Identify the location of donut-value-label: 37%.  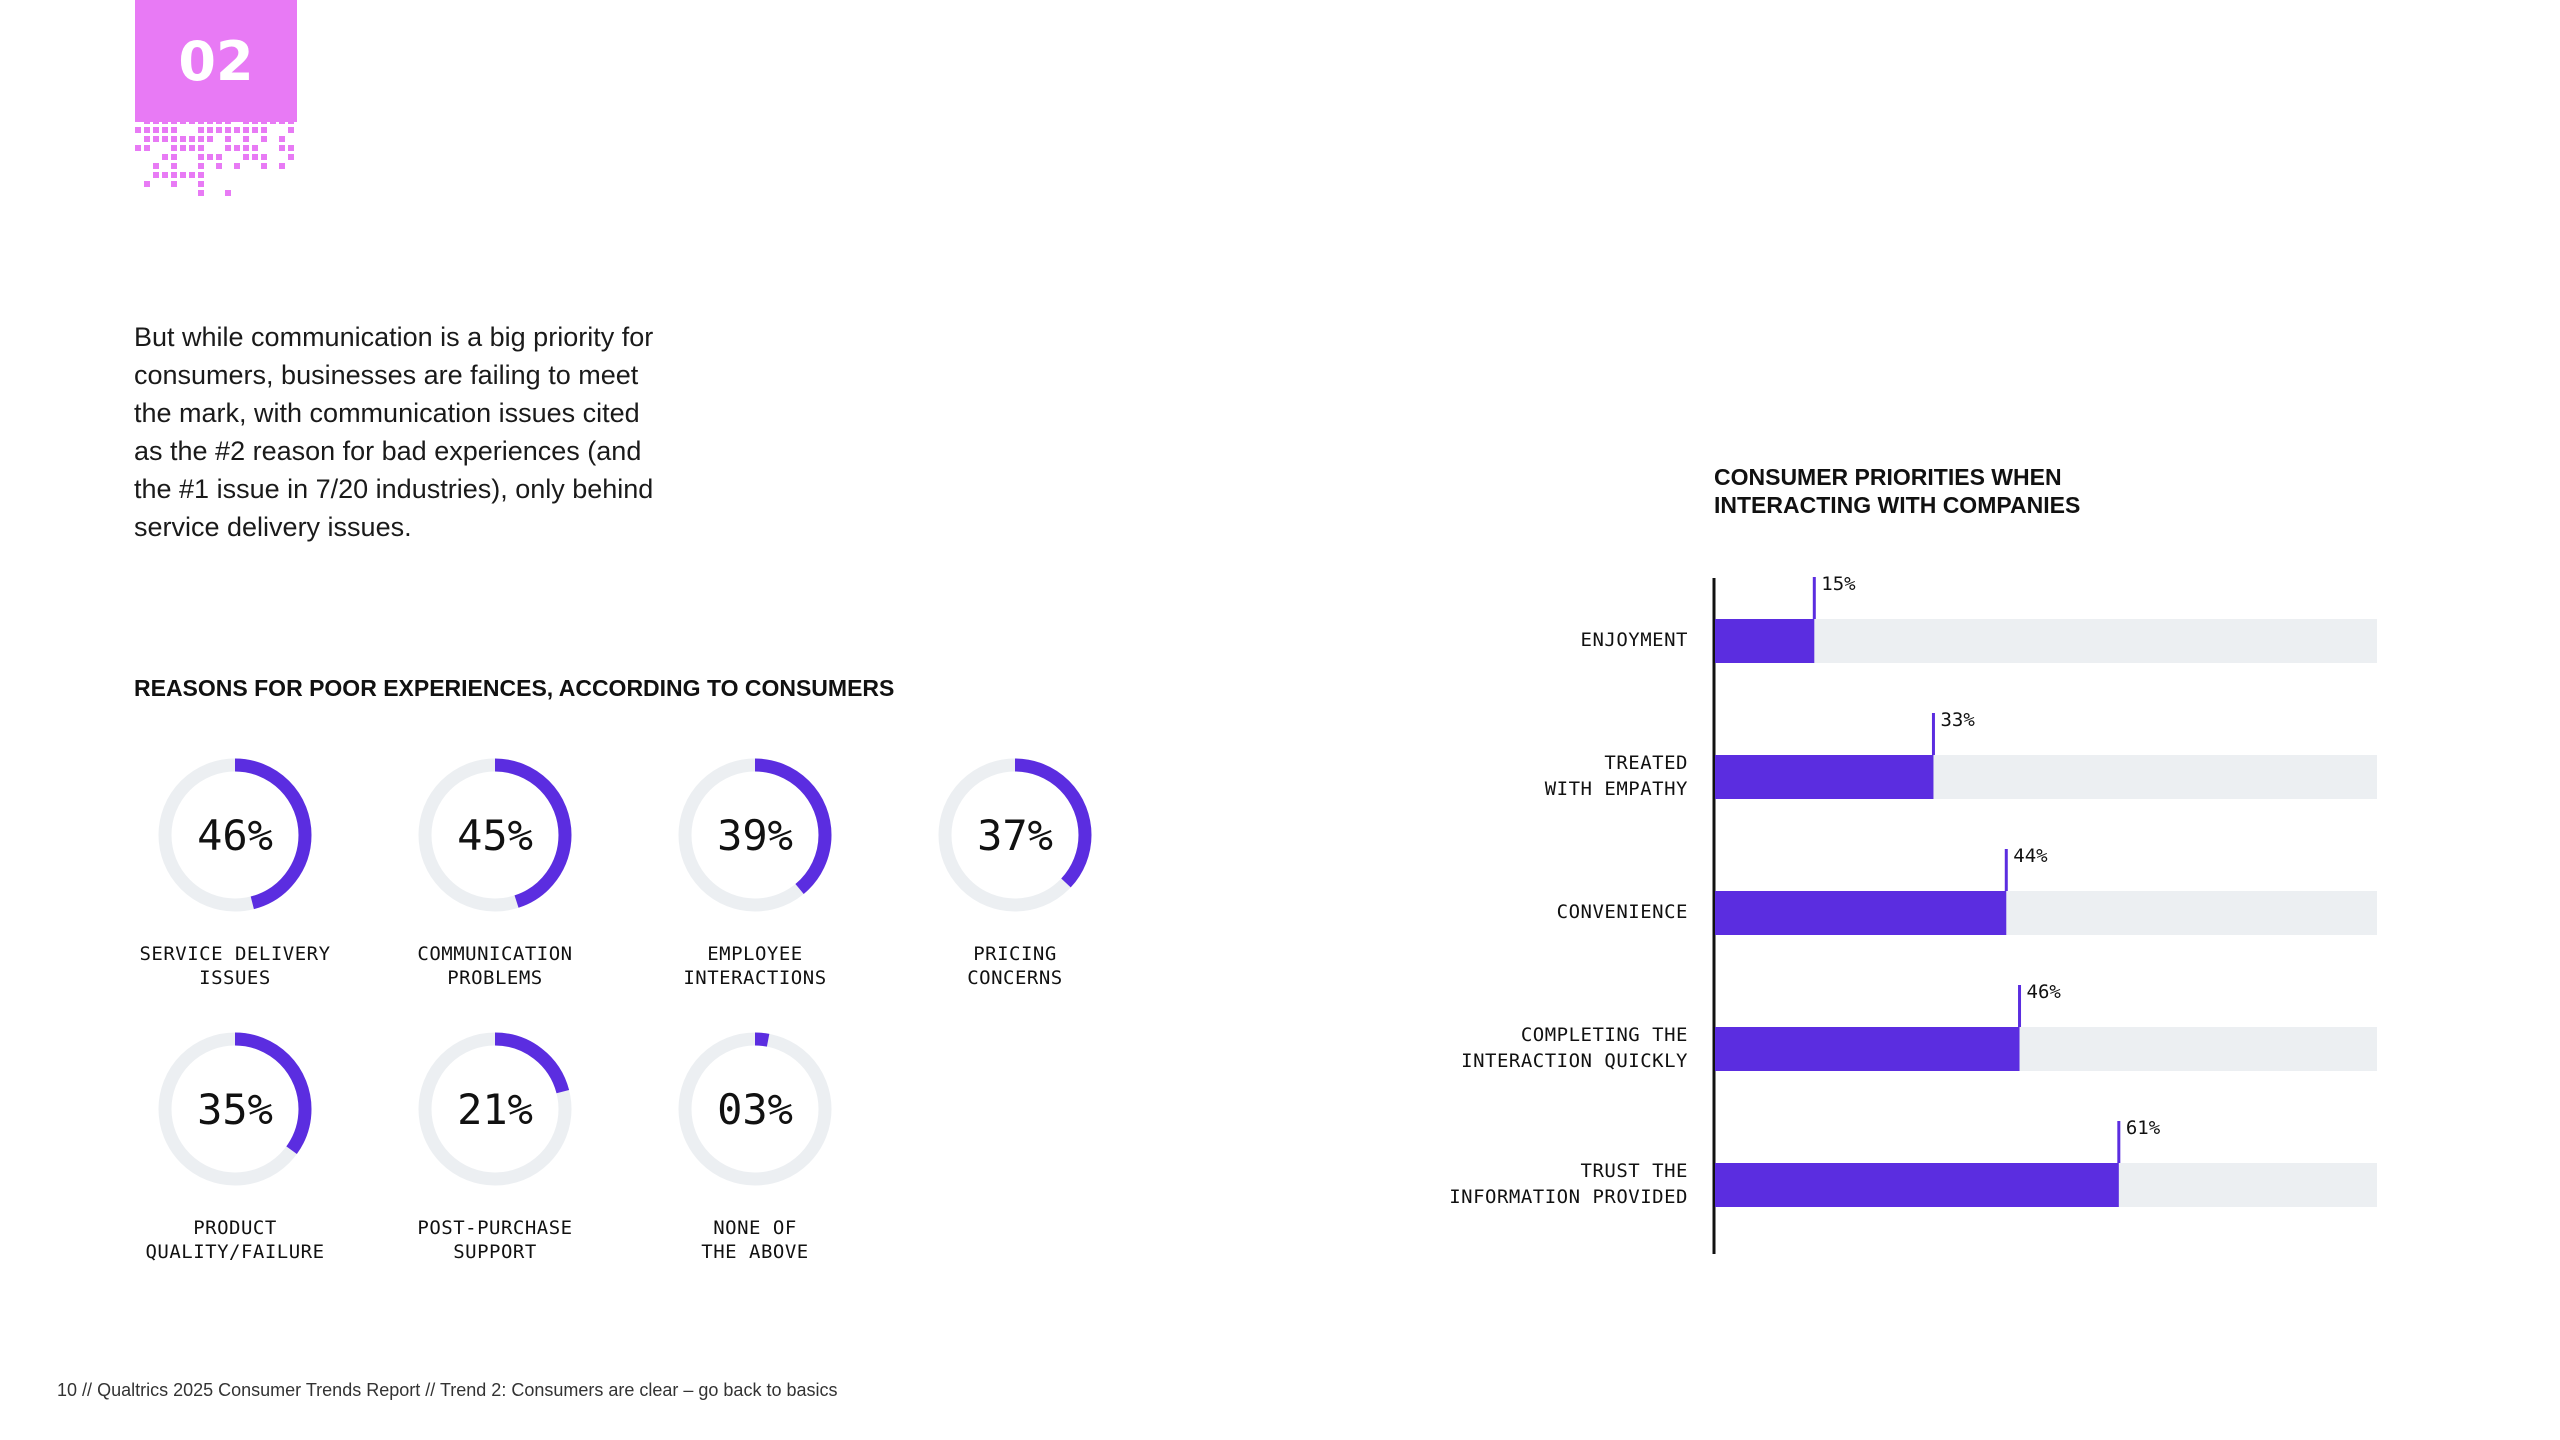
(1015, 835).